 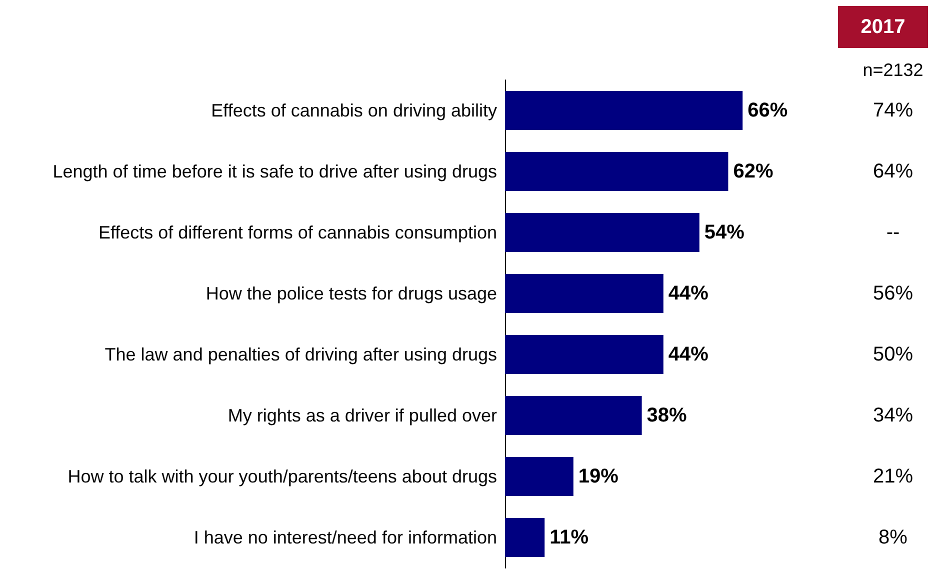 What do you see at coordinates (893, 70) in the screenshot?
I see `text: n=2132` at bounding box center [893, 70].